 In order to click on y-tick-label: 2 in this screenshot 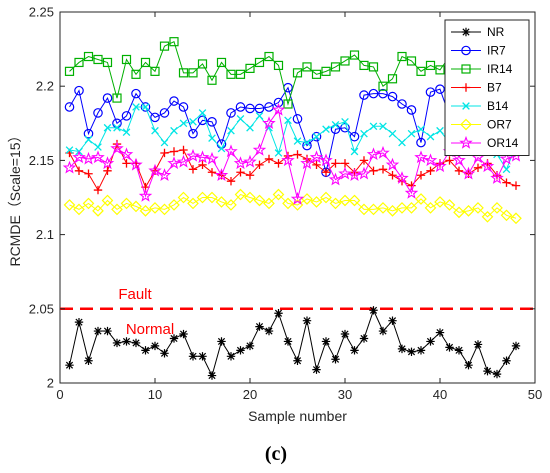, I will do `click(50, 383)`.